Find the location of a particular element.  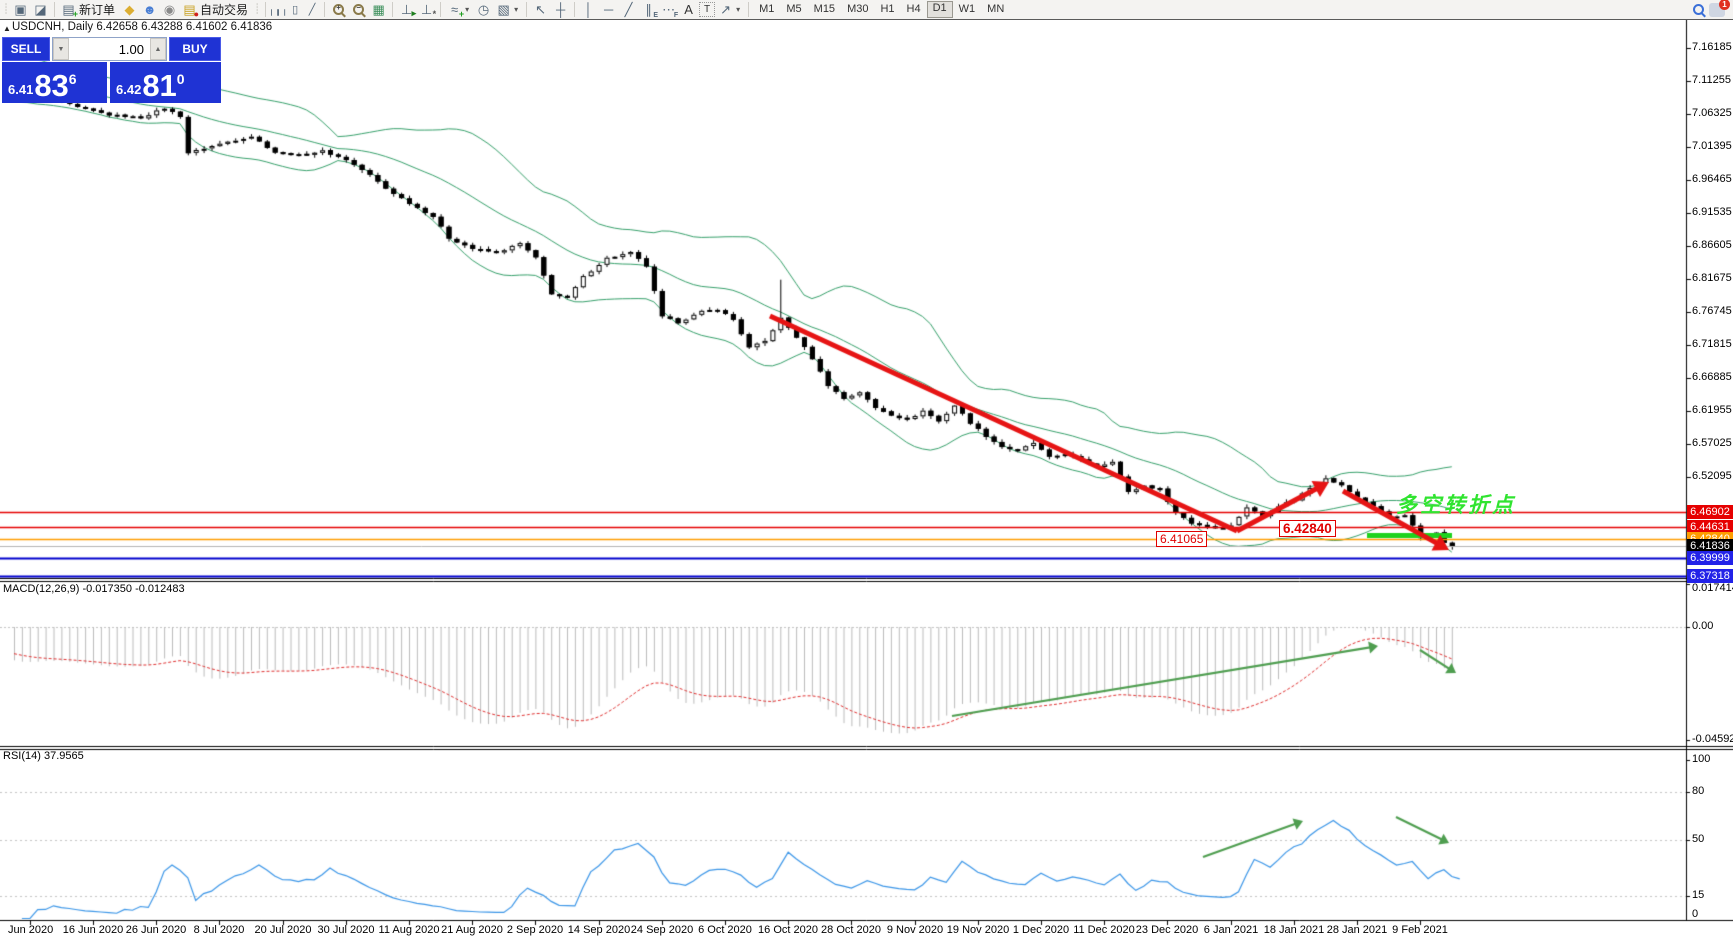

tab-timeframe-m1: M1 is located at coordinates (767, 9).